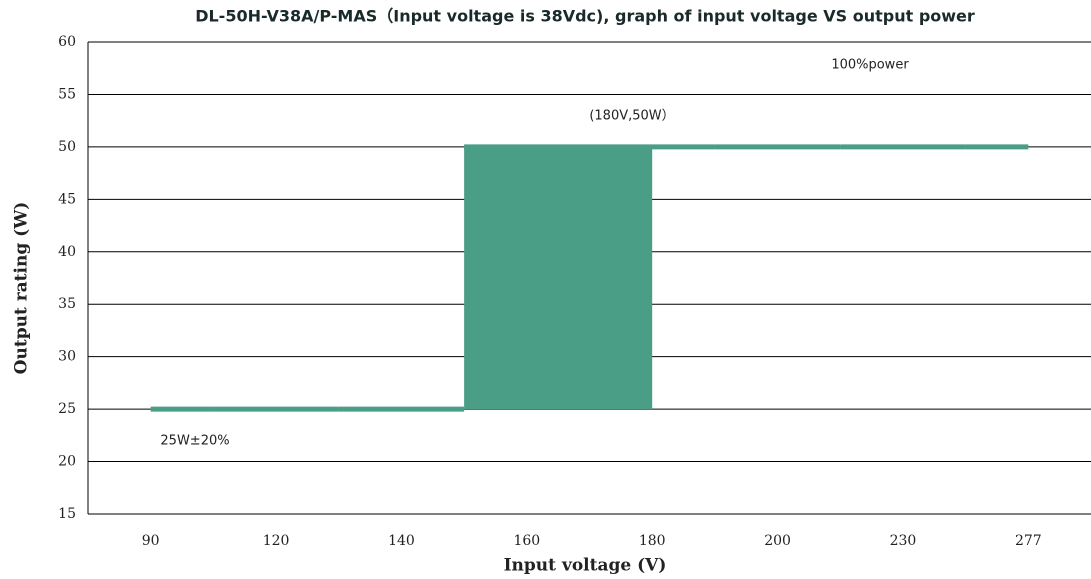  What do you see at coordinates (67, 409) in the screenshot?
I see `y-tick-label: 25` at bounding box center [67, 409].